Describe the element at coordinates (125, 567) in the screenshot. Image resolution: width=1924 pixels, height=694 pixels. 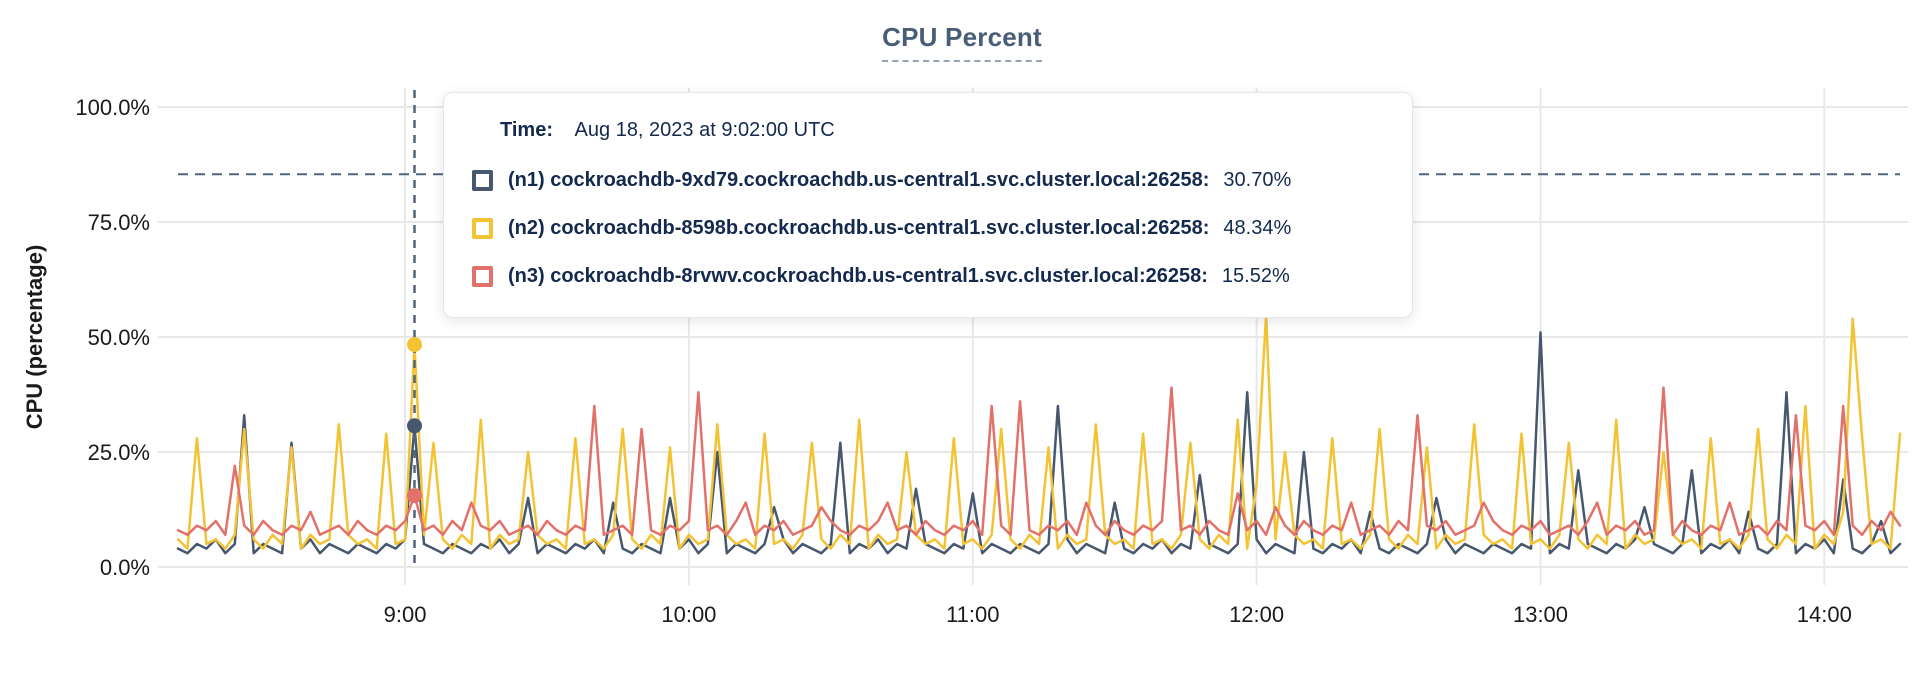
I see `y-tick-label: 0.0%` at that location.